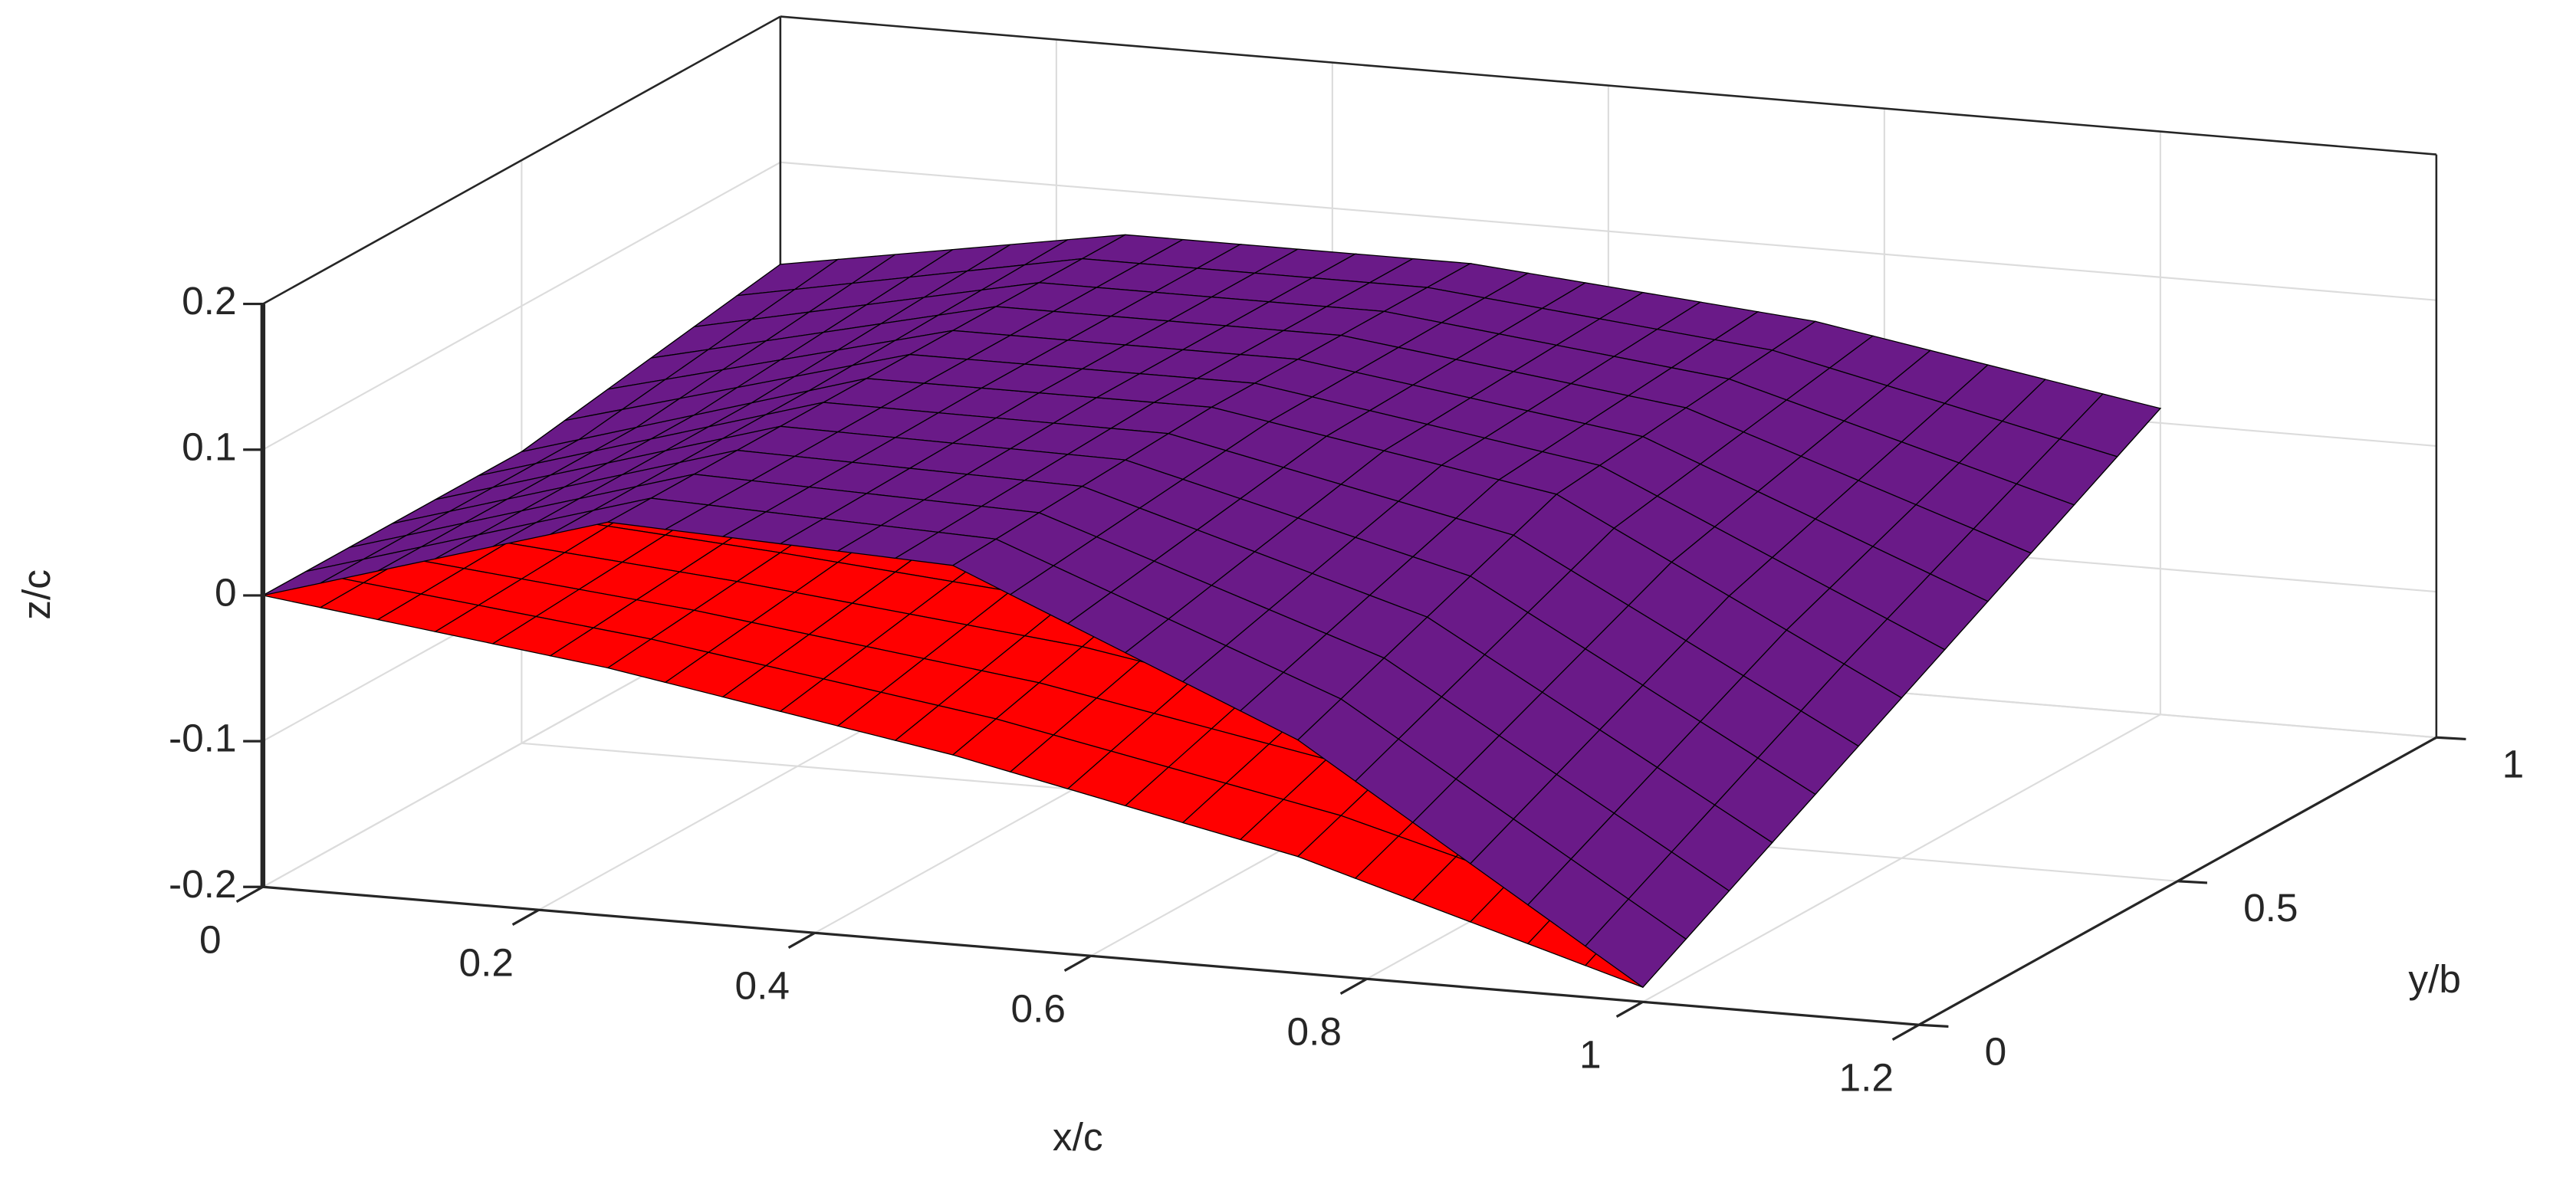 This screenshot has height=1181, width=2576. Describe the element at coordinates (1078, 1136) in the screenshot. I see `x-axis-label: x/c` at that location.